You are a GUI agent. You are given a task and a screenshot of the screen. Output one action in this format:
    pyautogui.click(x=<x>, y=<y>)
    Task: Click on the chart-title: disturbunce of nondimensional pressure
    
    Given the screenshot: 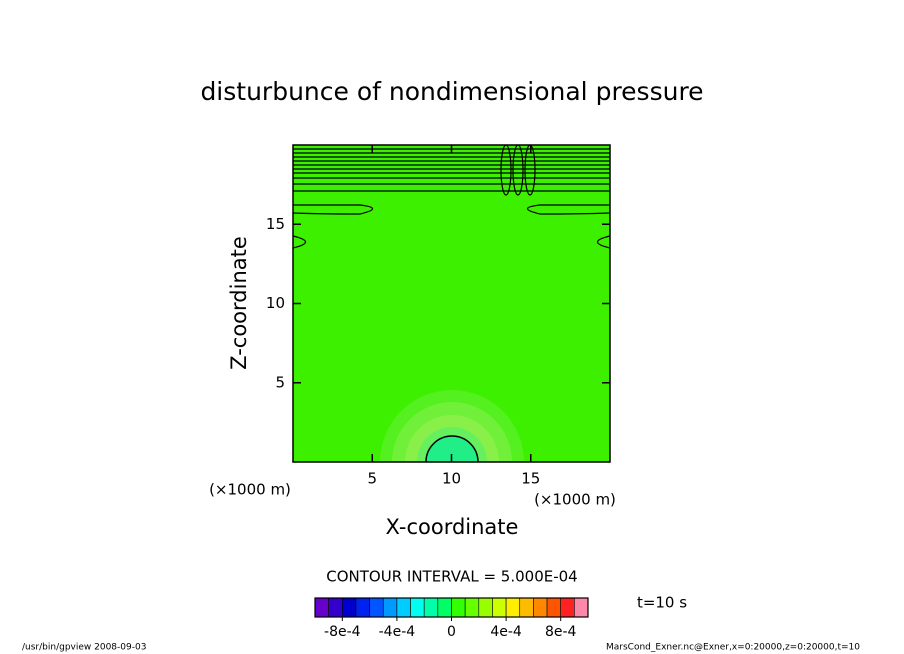 What is the action you would take?
    pyautogui.click(x=451, y=91)
    